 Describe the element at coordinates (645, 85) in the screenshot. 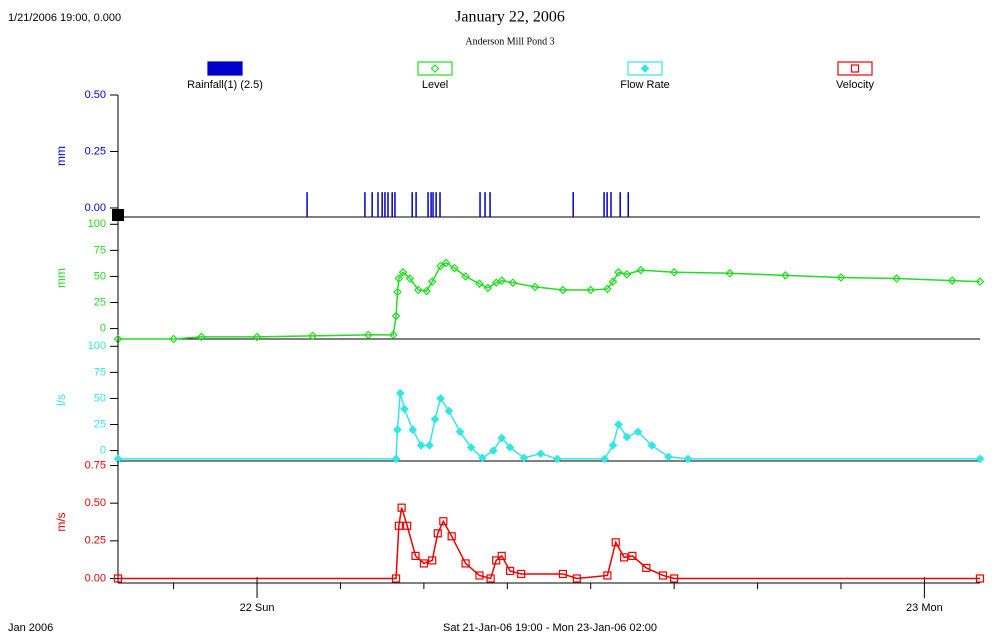

I see `legend-label: Flow Rate` at that location.